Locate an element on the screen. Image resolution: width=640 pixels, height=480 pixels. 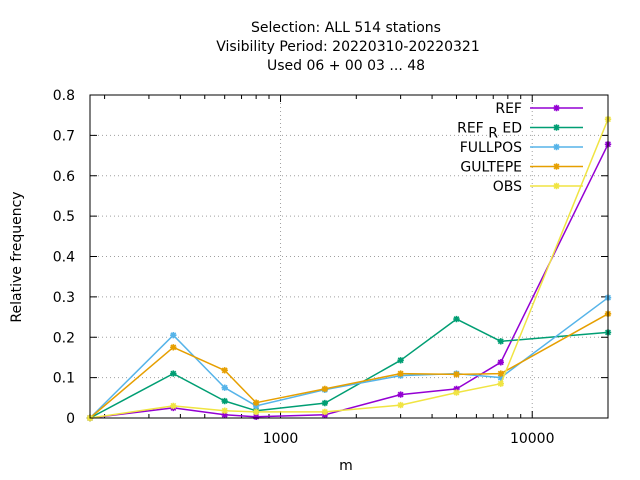
legend-label: REF R ED is located at coordinates (489, 131).